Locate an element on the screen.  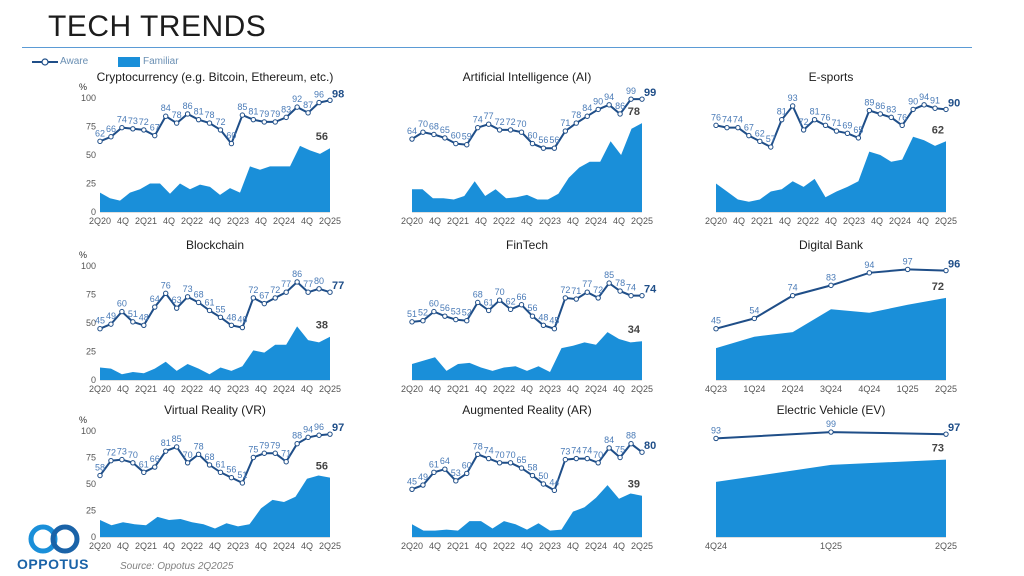
aware-data-label: 77 is located at coordinates (489, 116).